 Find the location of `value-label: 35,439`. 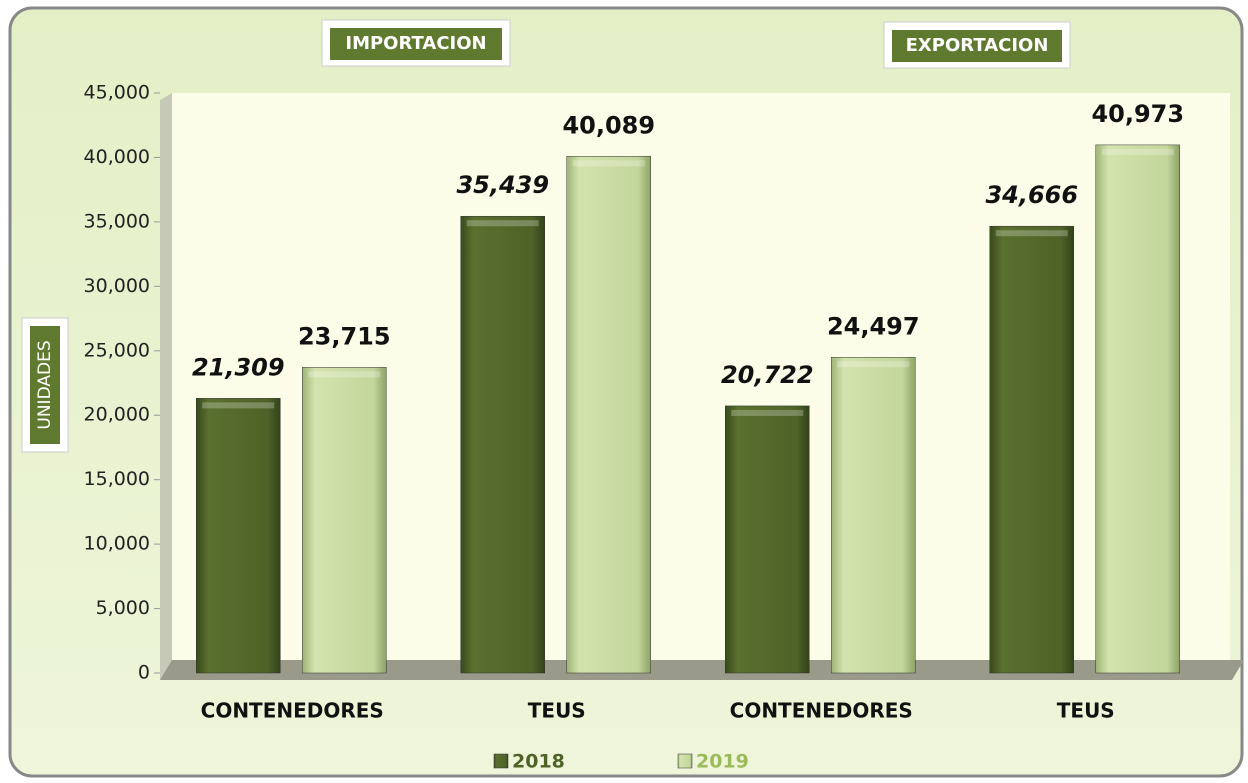

value-label: 35,439 is located at coordinates (502, 185).